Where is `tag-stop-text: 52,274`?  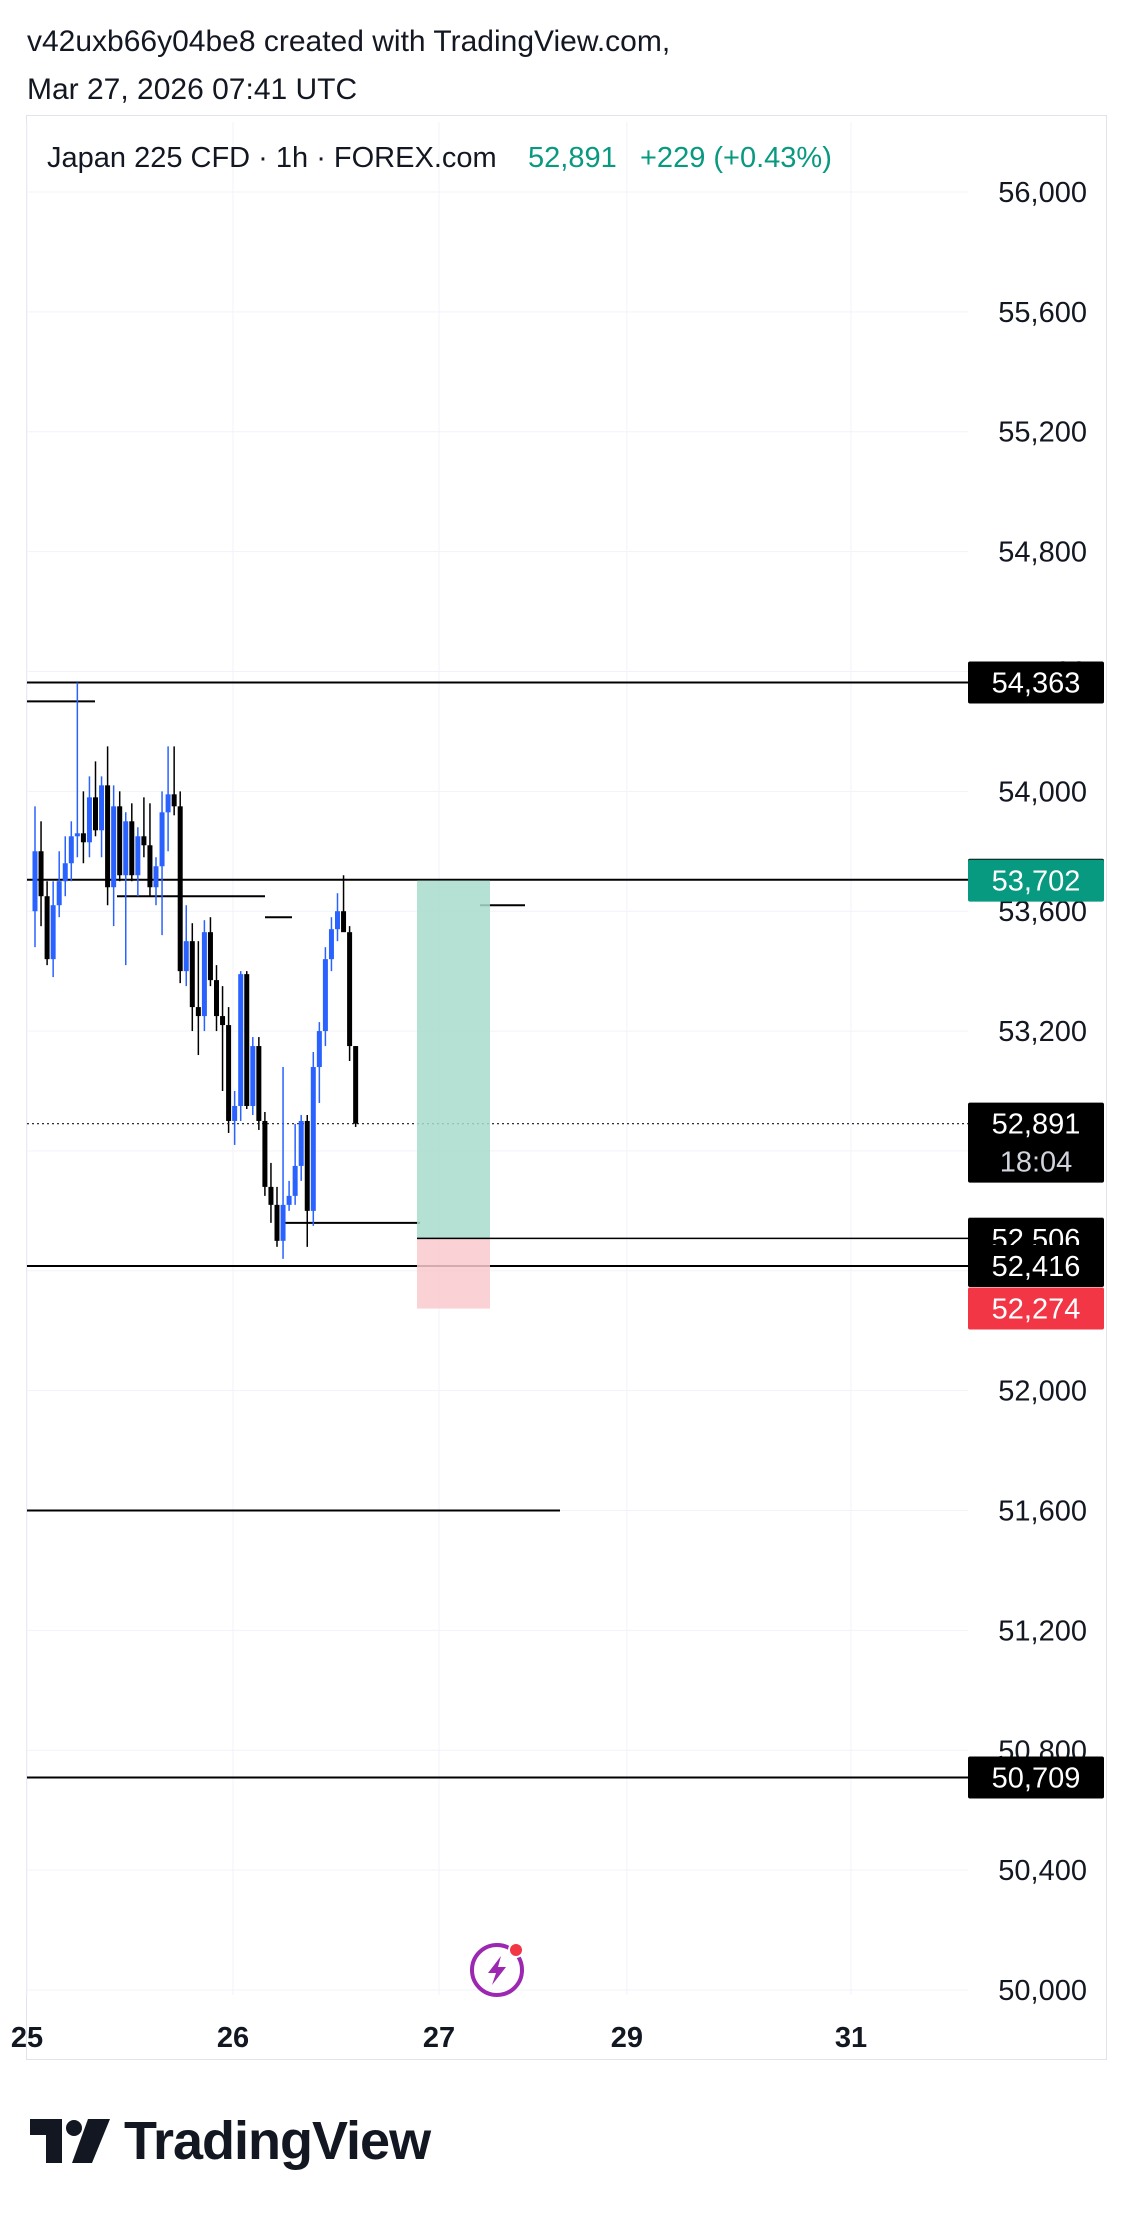 tag-stop-text: 52,274 is located at coordinates (1036, 1310).